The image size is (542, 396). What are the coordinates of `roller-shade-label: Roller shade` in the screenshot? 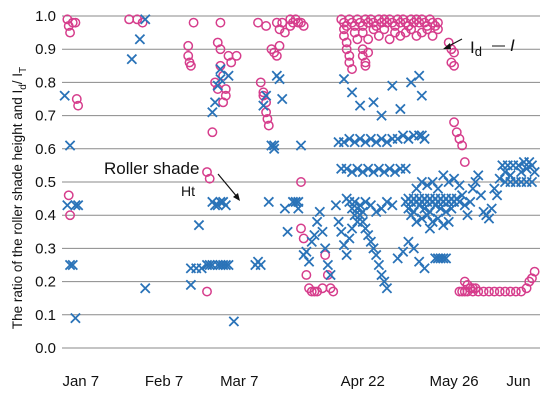 It's located at (151, 168).